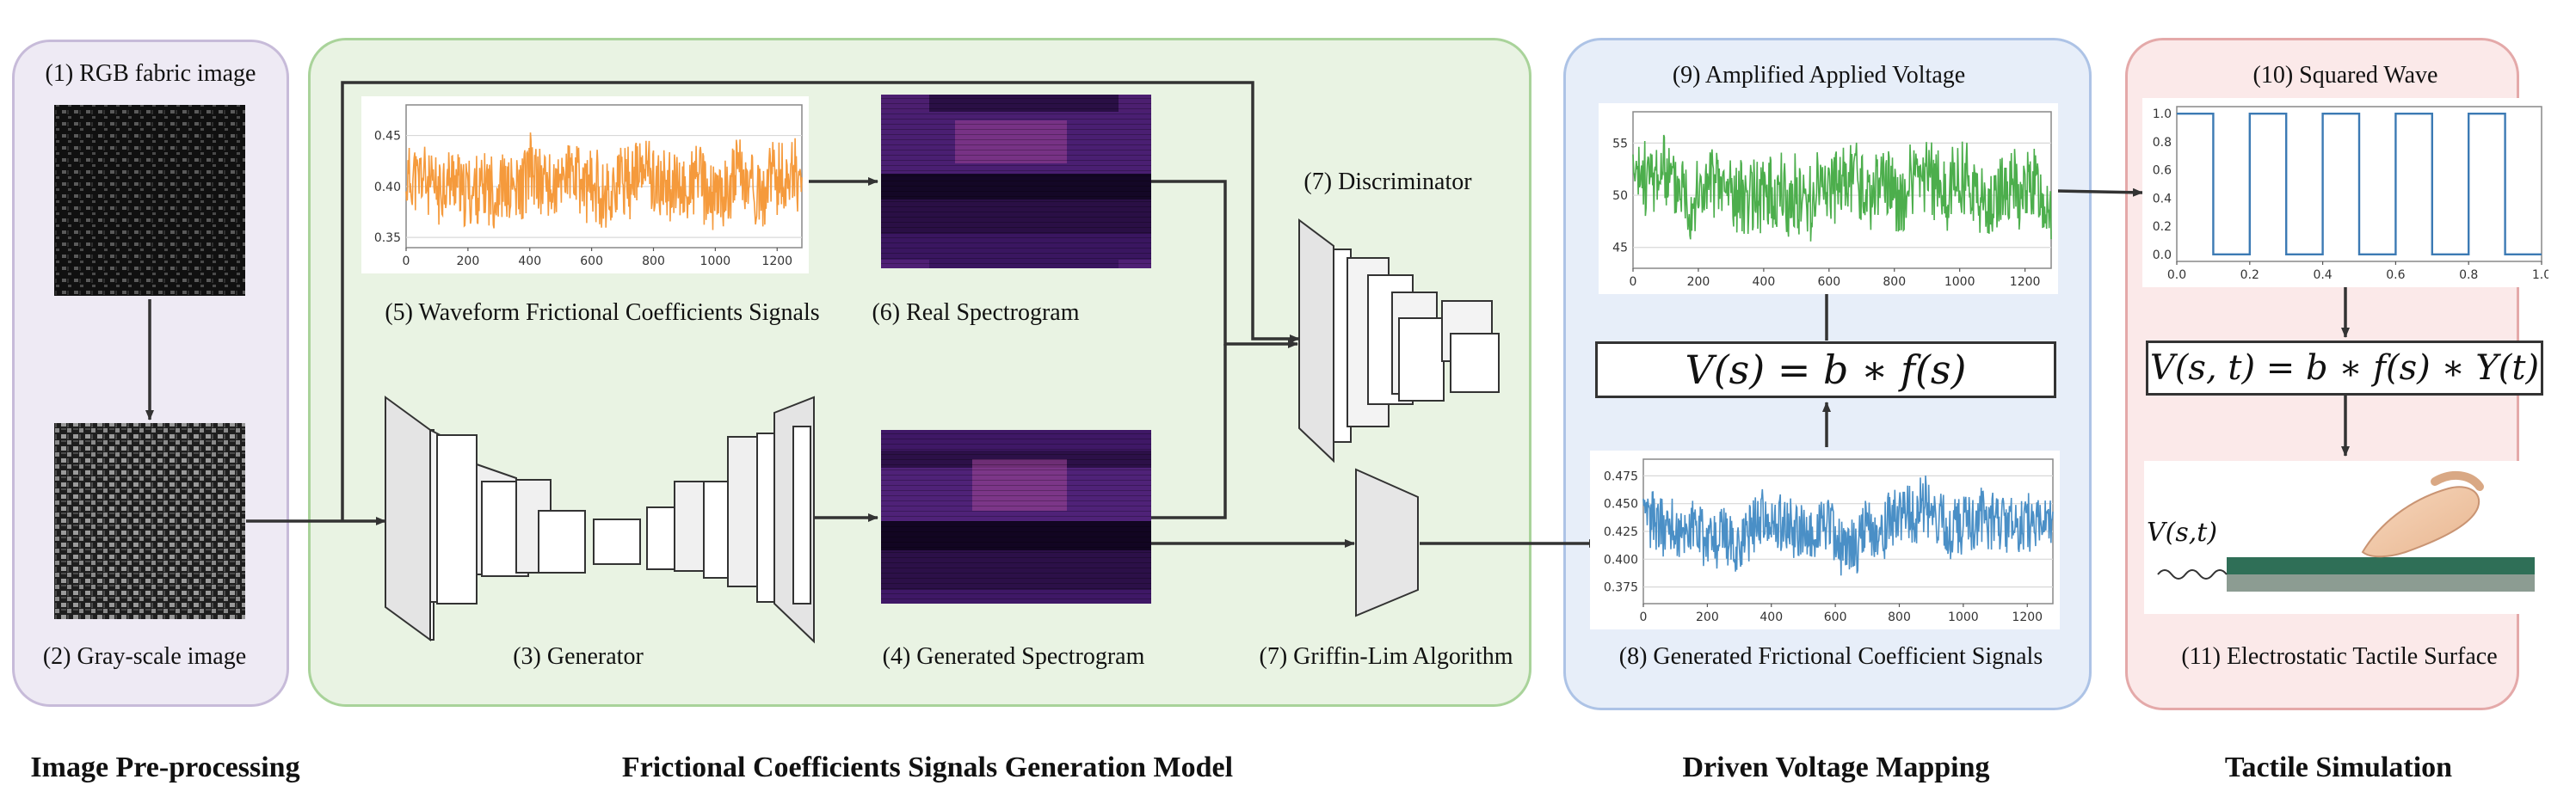 The width and height of the screenshot is (2576, 804). What do you see at coordinates (2339, 767) in the screenshot?
I see `section-tactile-simulation: Tactile Simulation` at bounding box center [2339, 767].